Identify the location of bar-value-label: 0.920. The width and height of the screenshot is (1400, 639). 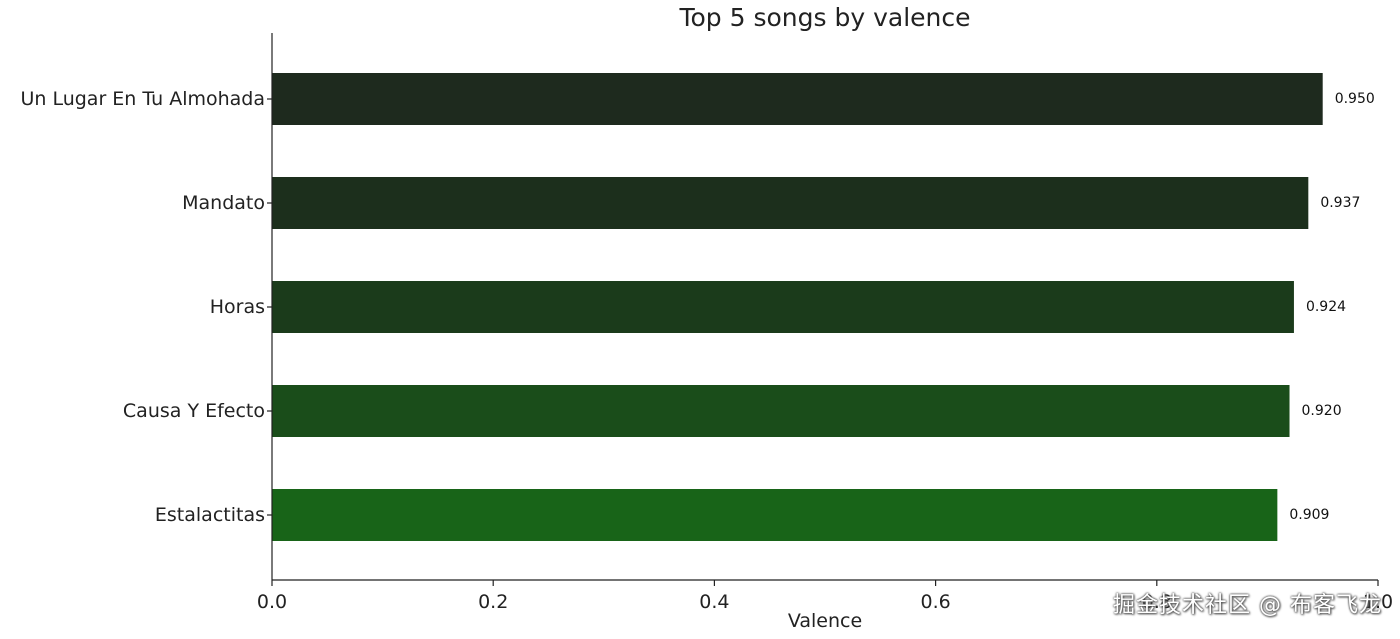
(1322, 411).